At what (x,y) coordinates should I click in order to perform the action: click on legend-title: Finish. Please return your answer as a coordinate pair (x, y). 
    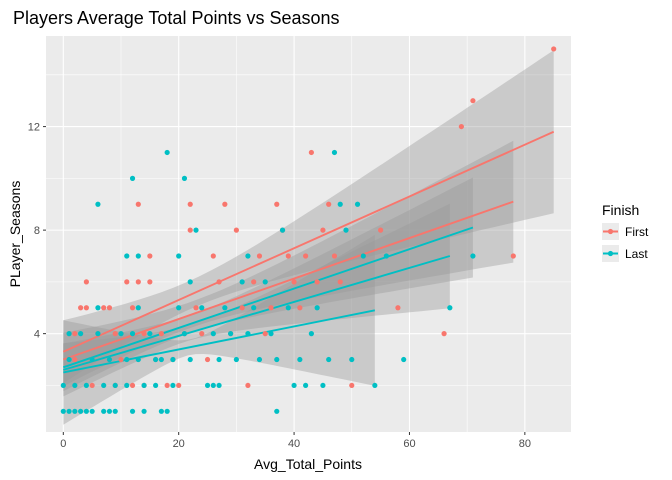
    Looking at the image, I should click on (620, 210).